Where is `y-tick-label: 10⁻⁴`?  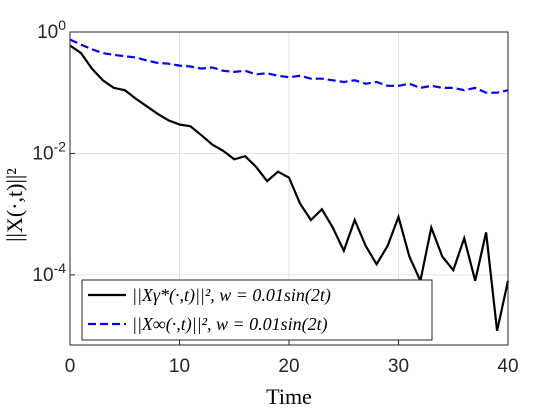
y-tick-label: 10⁻⁴ is located at coordinates (49, 273).